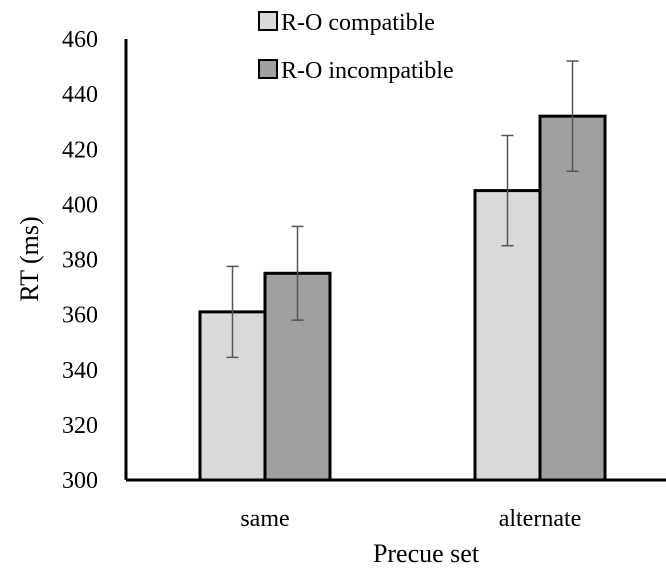 This screenshot has width=666, height=569. I want to click on error-bar-r-o-compatible-same, so click(232, 312).